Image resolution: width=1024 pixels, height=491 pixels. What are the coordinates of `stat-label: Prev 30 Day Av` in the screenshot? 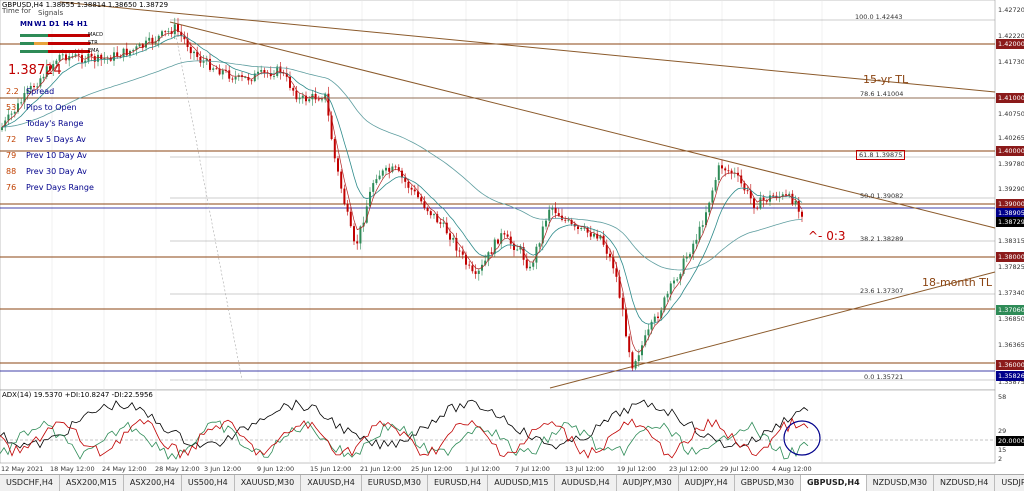 It's located at (56, 171).